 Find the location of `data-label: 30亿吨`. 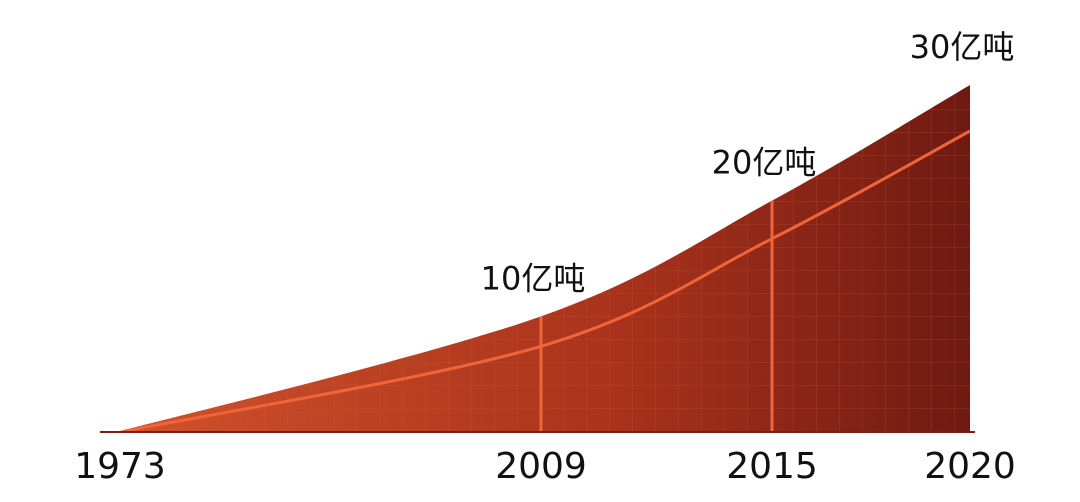

data-label: 30亿吨 is located at coordinates (962, 47).